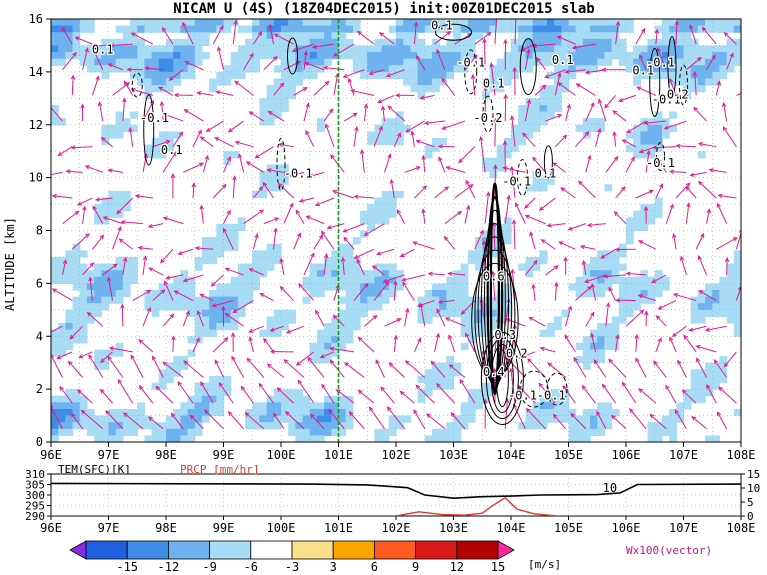  What do you see at coordinates (224, 528) in the screenshot?
I see `surface-x-tick-label: 99E` at bounding box center [224, 528].